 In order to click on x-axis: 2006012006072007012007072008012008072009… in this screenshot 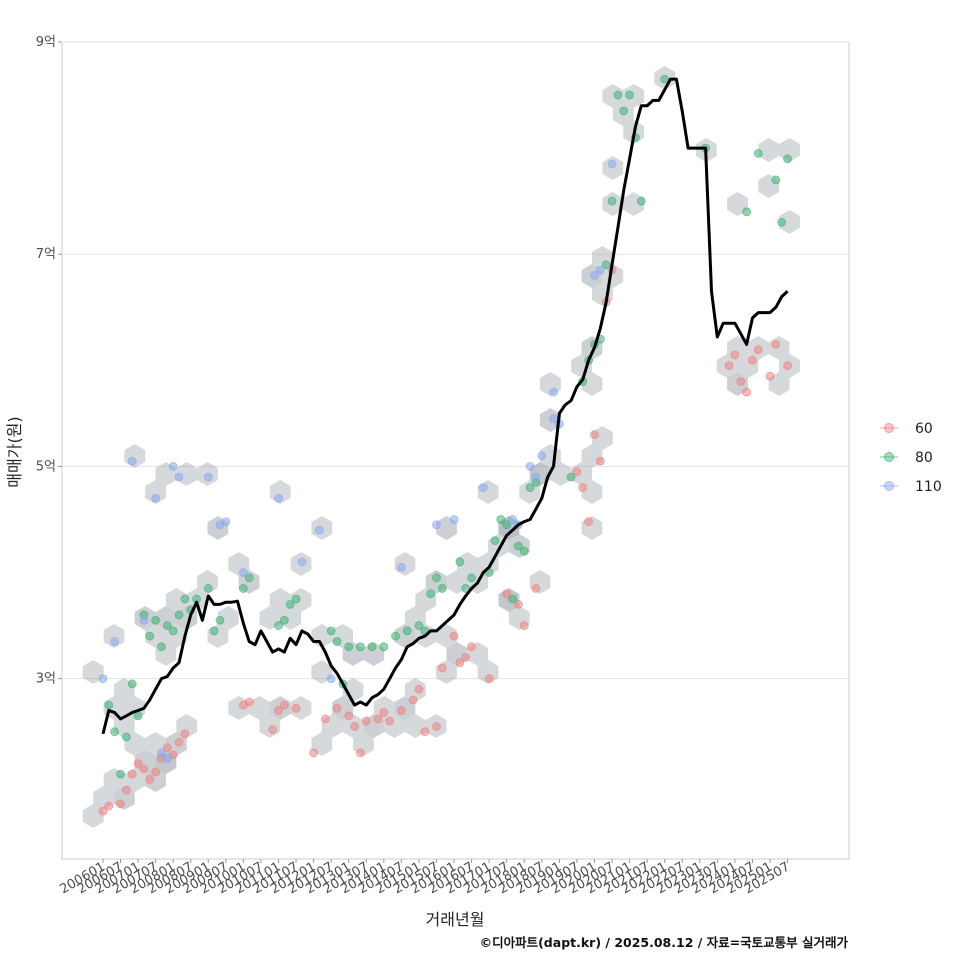, I will do `click(425, 878)`.